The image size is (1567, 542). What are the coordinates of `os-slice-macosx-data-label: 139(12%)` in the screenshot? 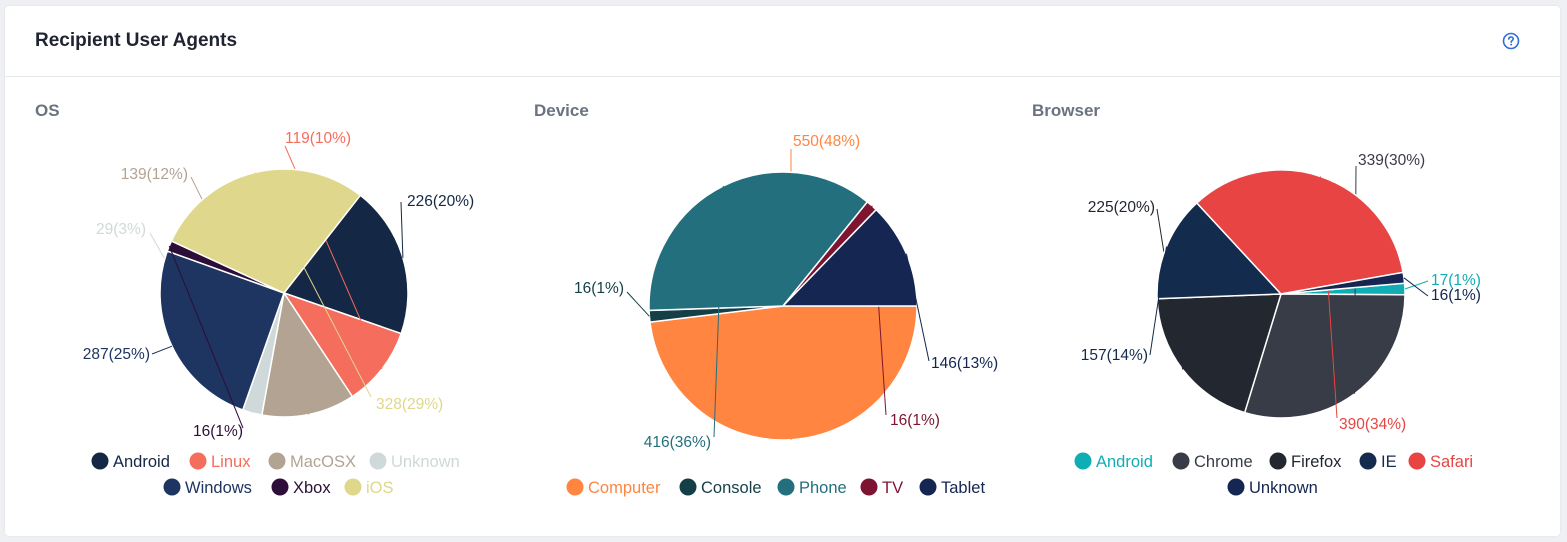 It's located at (154, 174).